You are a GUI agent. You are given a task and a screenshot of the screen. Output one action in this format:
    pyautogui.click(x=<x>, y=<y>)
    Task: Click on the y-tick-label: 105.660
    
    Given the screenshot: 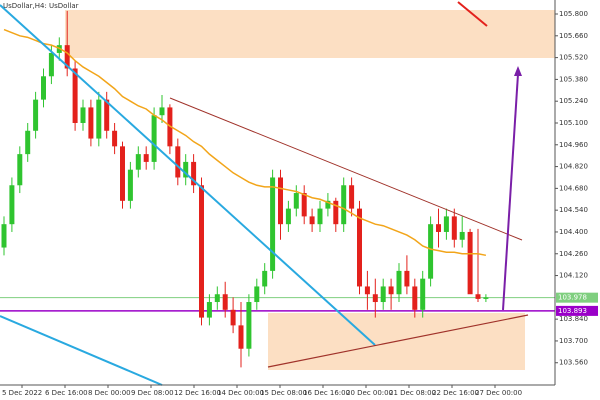 What is the action you would take?
    pyautogui.click(x=573, y=36)
    